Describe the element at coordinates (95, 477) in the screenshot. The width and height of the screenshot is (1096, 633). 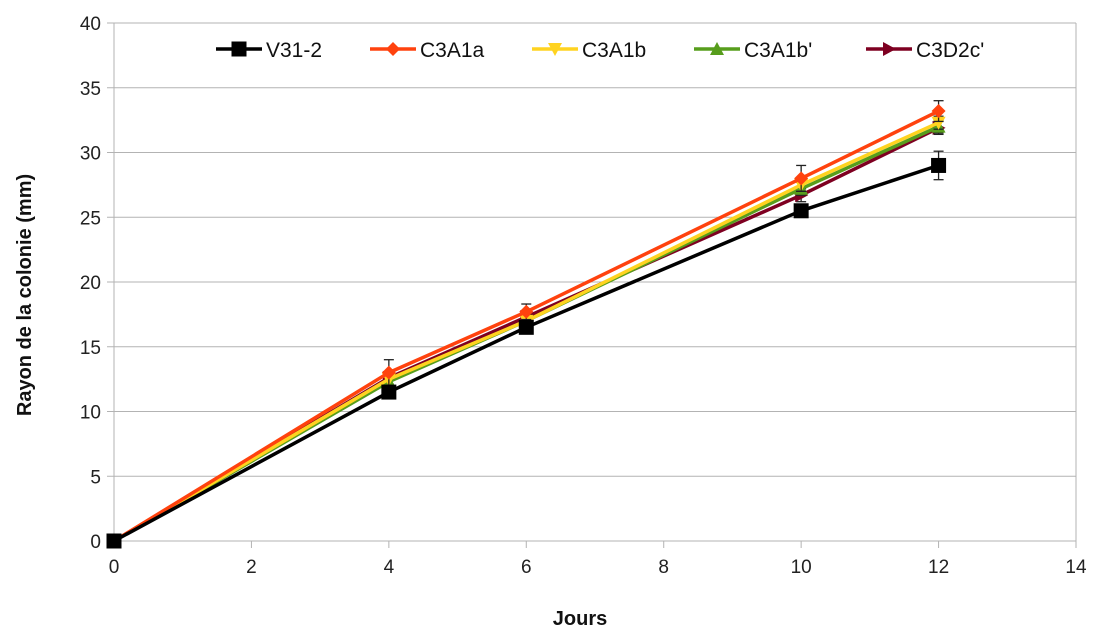
I see `y-tick-label: 5` at that location.